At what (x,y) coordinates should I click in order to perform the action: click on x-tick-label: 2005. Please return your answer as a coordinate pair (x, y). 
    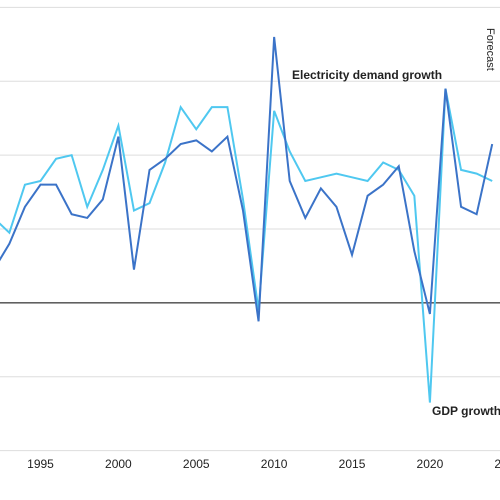
    Looking at the image, I should click on (196, 464).